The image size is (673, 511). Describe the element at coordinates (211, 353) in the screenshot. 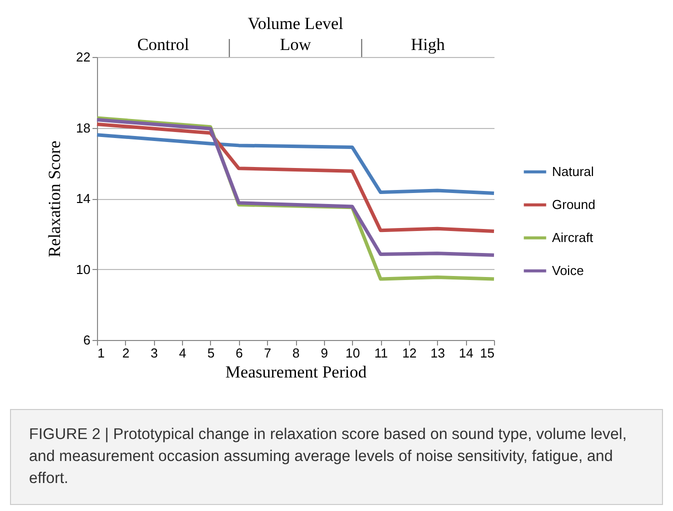

I see `x-tick-label: 5` at that location.